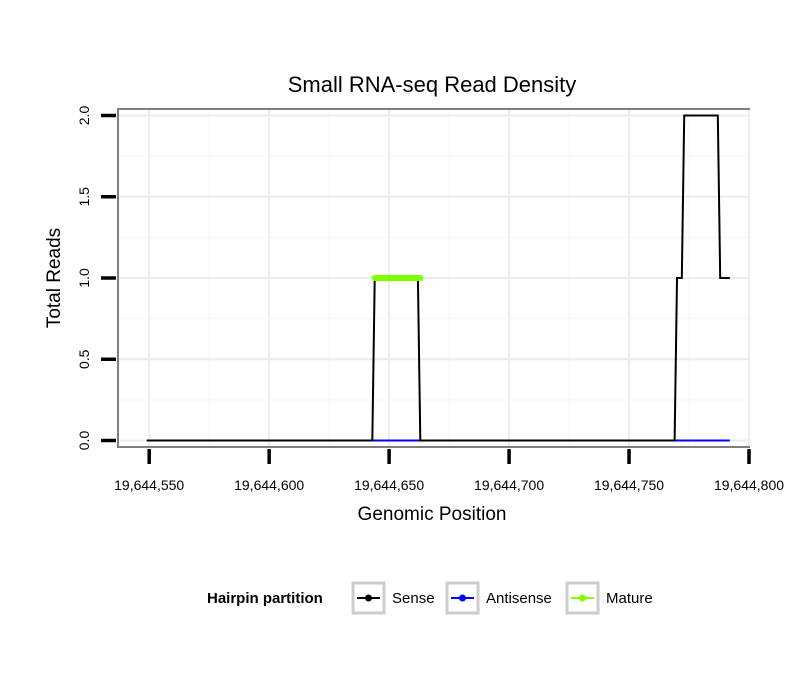  I want to click on legend-item-mature: Mature, so click(609, 598).